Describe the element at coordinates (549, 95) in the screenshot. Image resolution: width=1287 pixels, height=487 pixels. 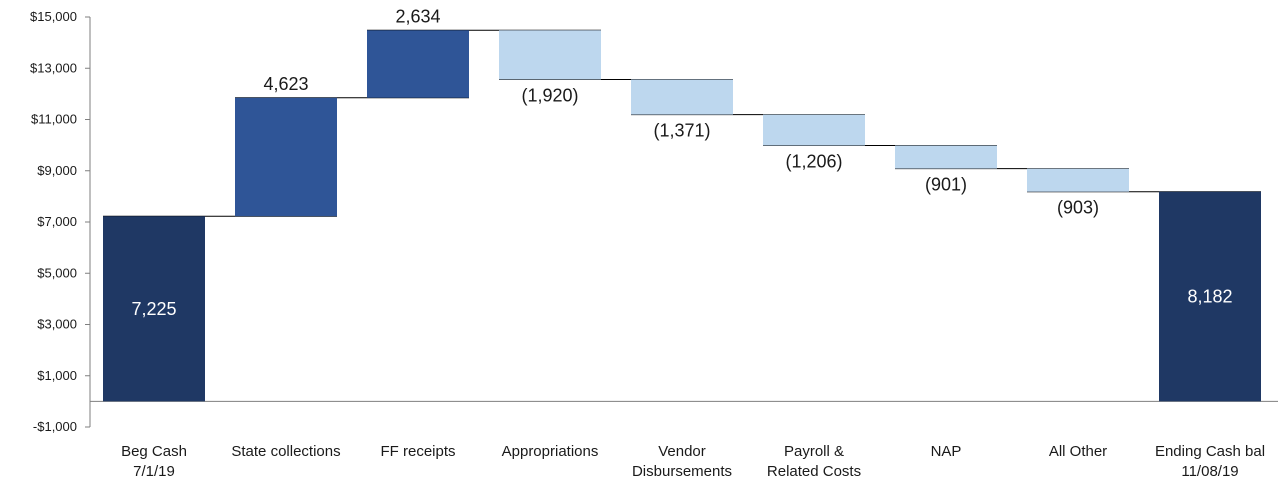
I see `data-label: (1,920)` at that location.